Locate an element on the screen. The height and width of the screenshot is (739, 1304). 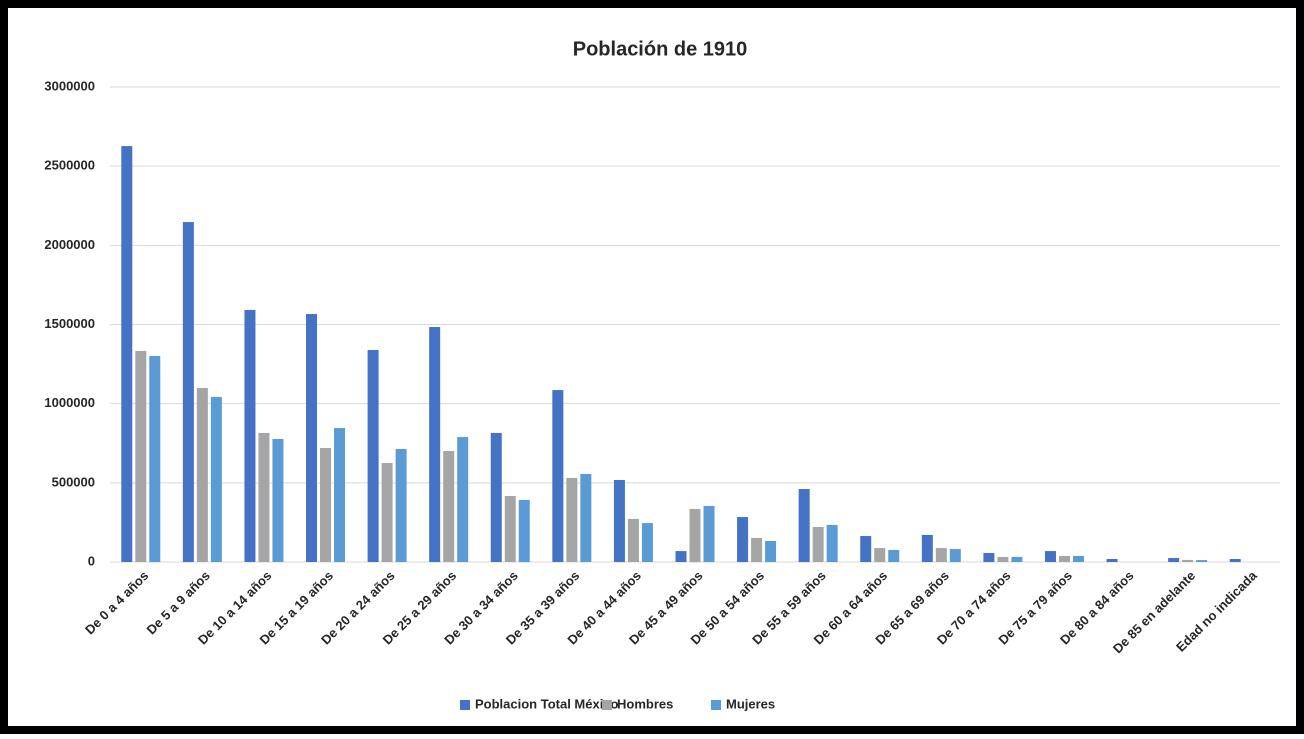
y-tick-label: 2000000 is located at coordinates (69, 244).